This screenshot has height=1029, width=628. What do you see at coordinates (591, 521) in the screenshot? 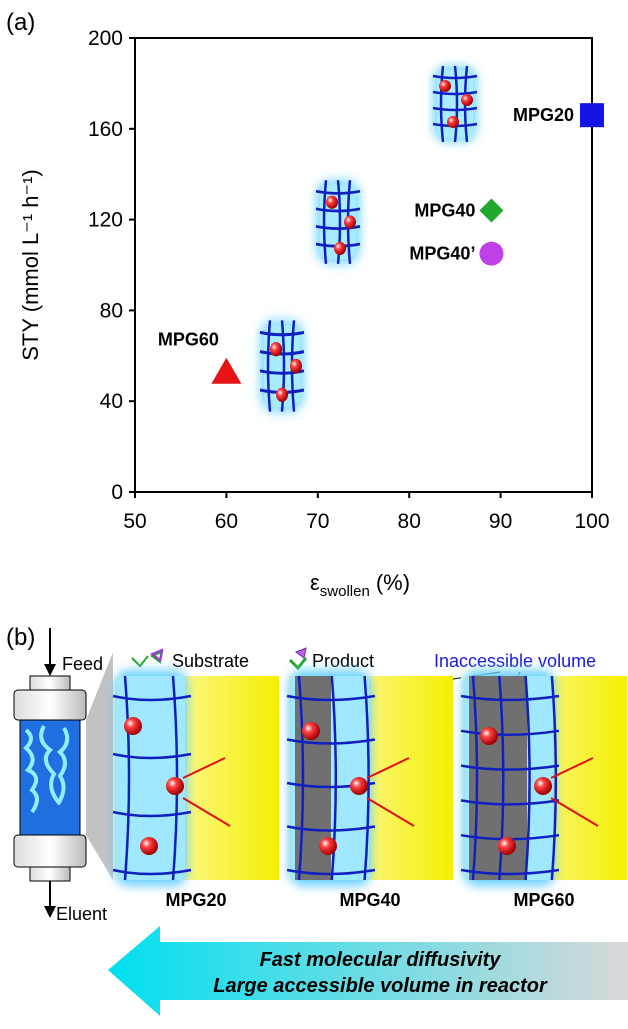
I see `x-tick-label: 100` at bounding box center [591, 521].